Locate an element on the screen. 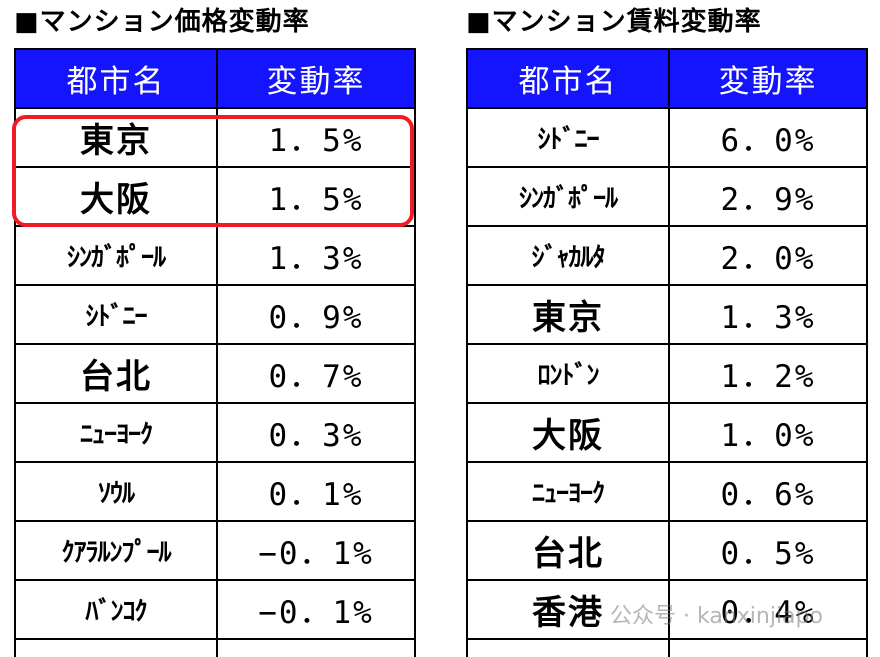  table-row: 台北 0．7% is located at coordinates (215, 373).